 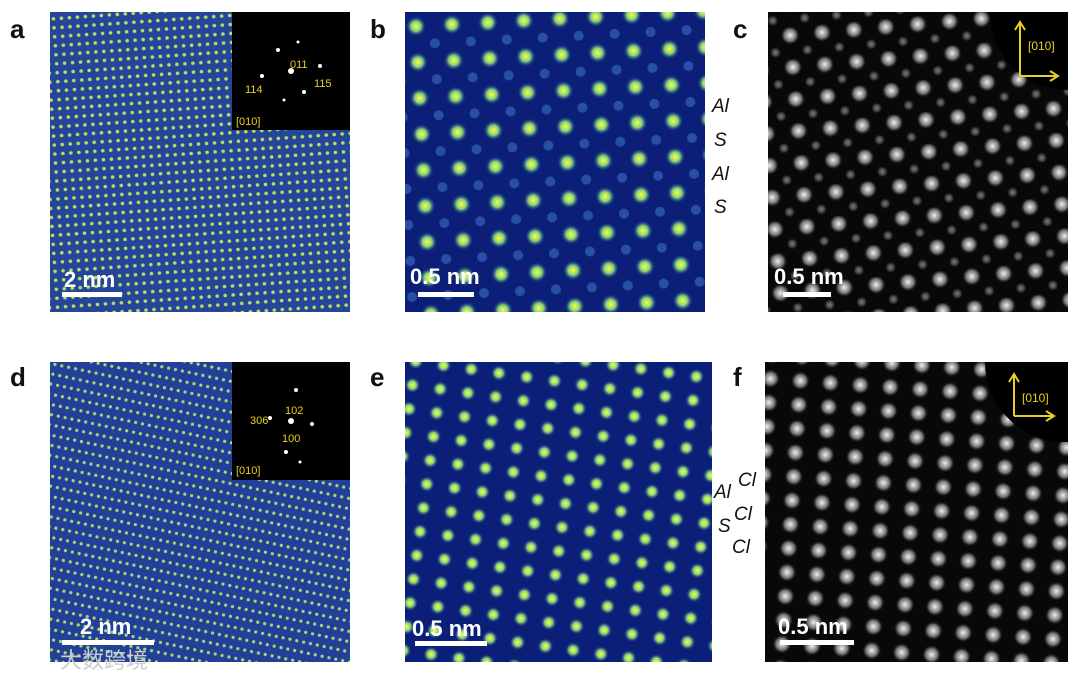 I want to click on fft-label: 114, so click(x=254, y=90).